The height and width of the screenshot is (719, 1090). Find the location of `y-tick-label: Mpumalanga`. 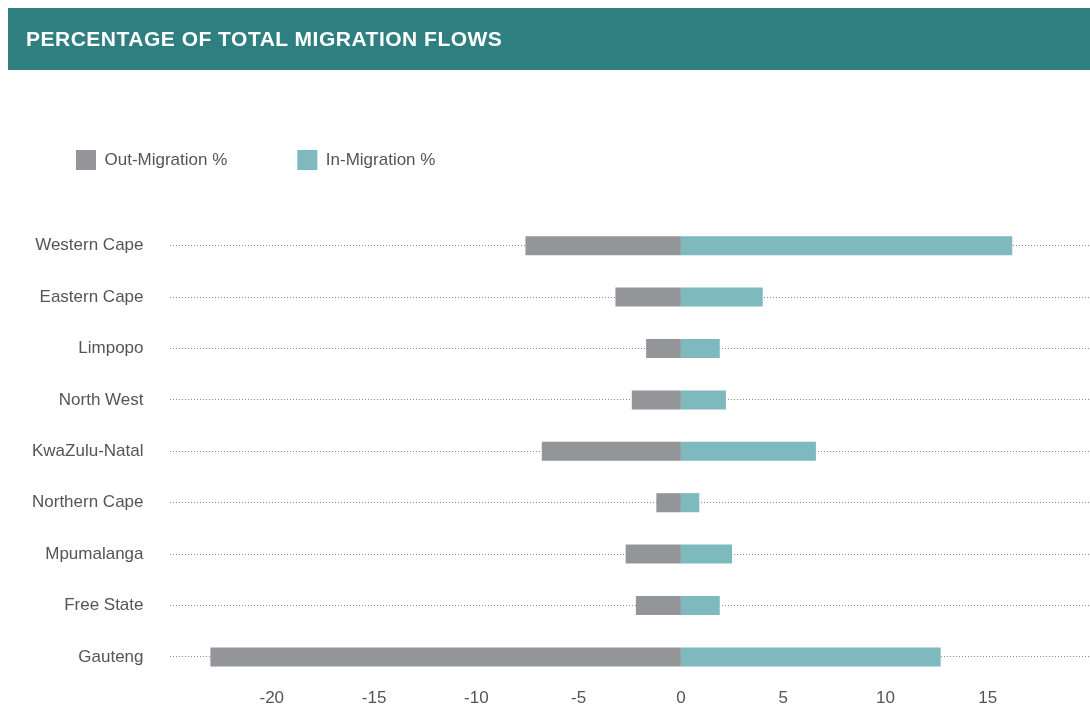

y-tick-label: Mpumalanga is located at coordinates (95, 553).